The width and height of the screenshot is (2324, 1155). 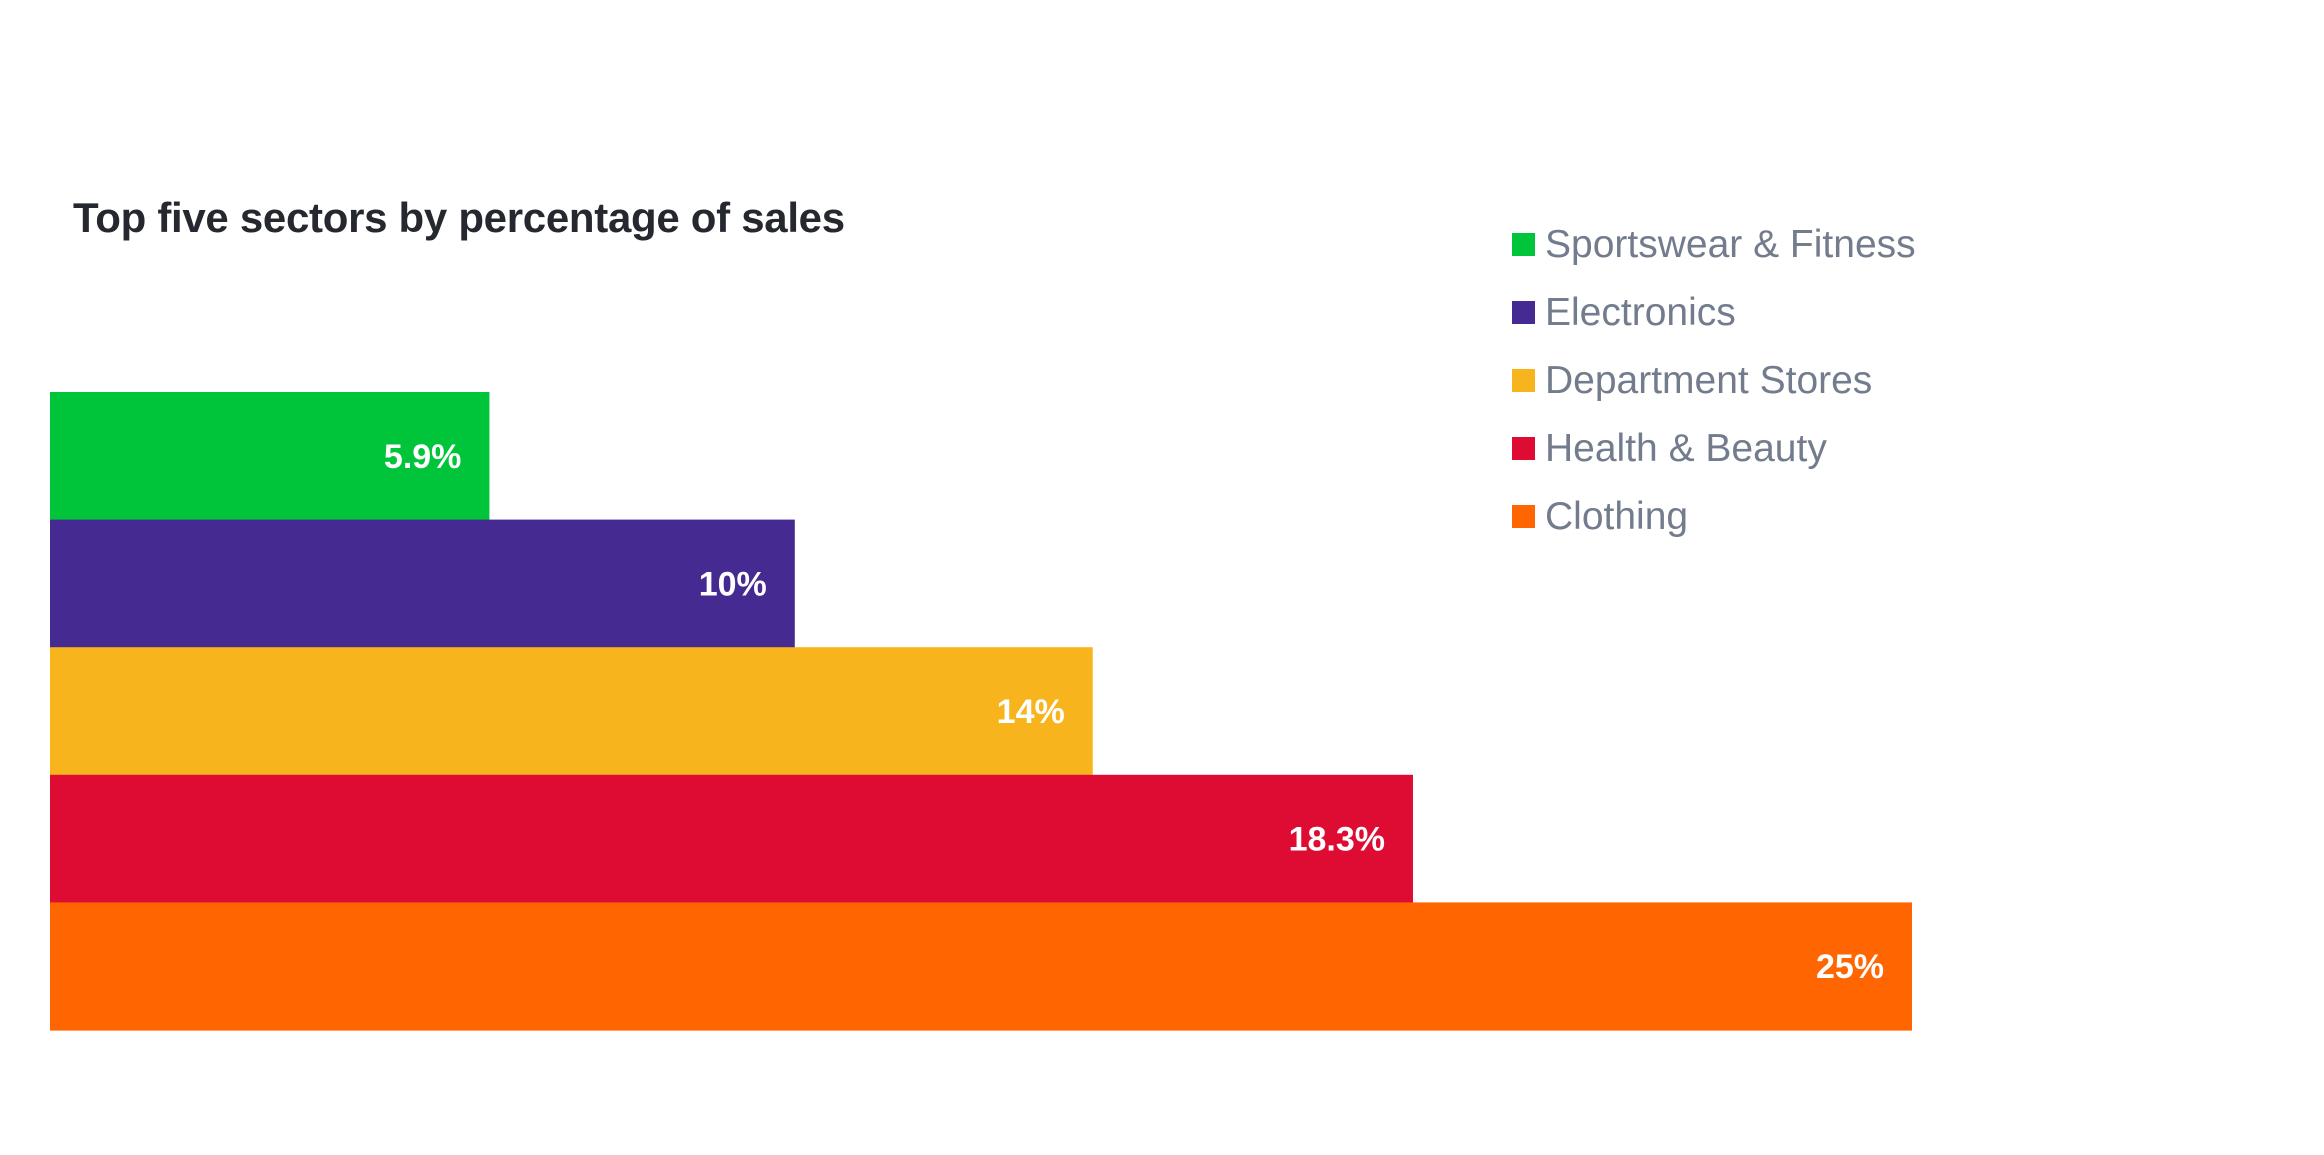 I want to click on chart-title: Top five sectors by percentage of sales, so click(x=459, y=217).